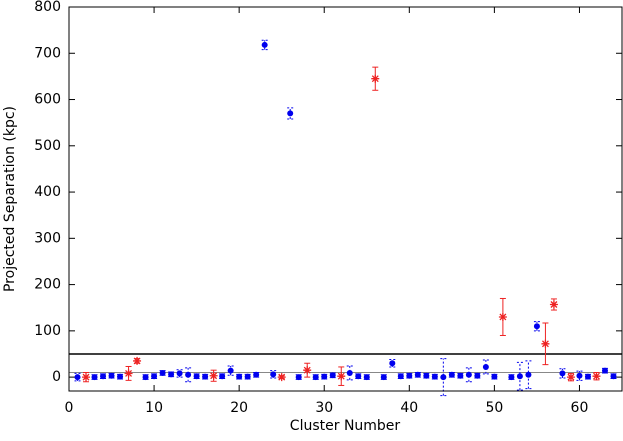 This screenshot has width=623, height=441. What do you see at coordinates (345, 426) in the screenshot?
I see `x-axis-label: Cluster Number` at bounding box center [345, 426].